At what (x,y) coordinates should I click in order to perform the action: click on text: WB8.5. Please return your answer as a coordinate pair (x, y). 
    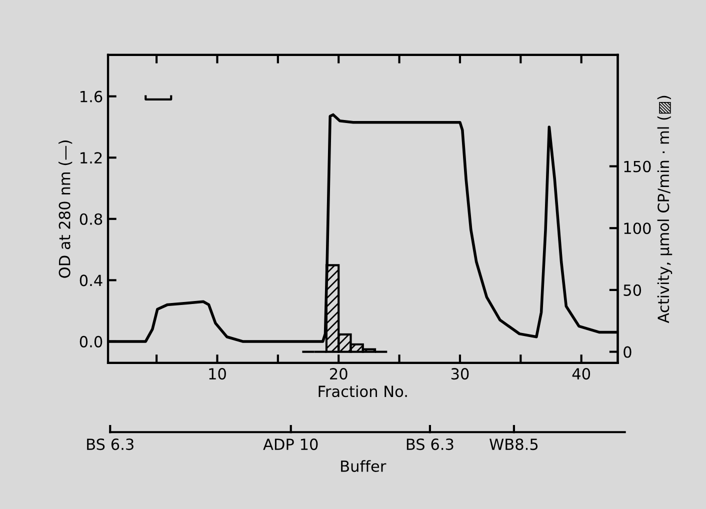
    Looking at the image, I should click on (514, 444).